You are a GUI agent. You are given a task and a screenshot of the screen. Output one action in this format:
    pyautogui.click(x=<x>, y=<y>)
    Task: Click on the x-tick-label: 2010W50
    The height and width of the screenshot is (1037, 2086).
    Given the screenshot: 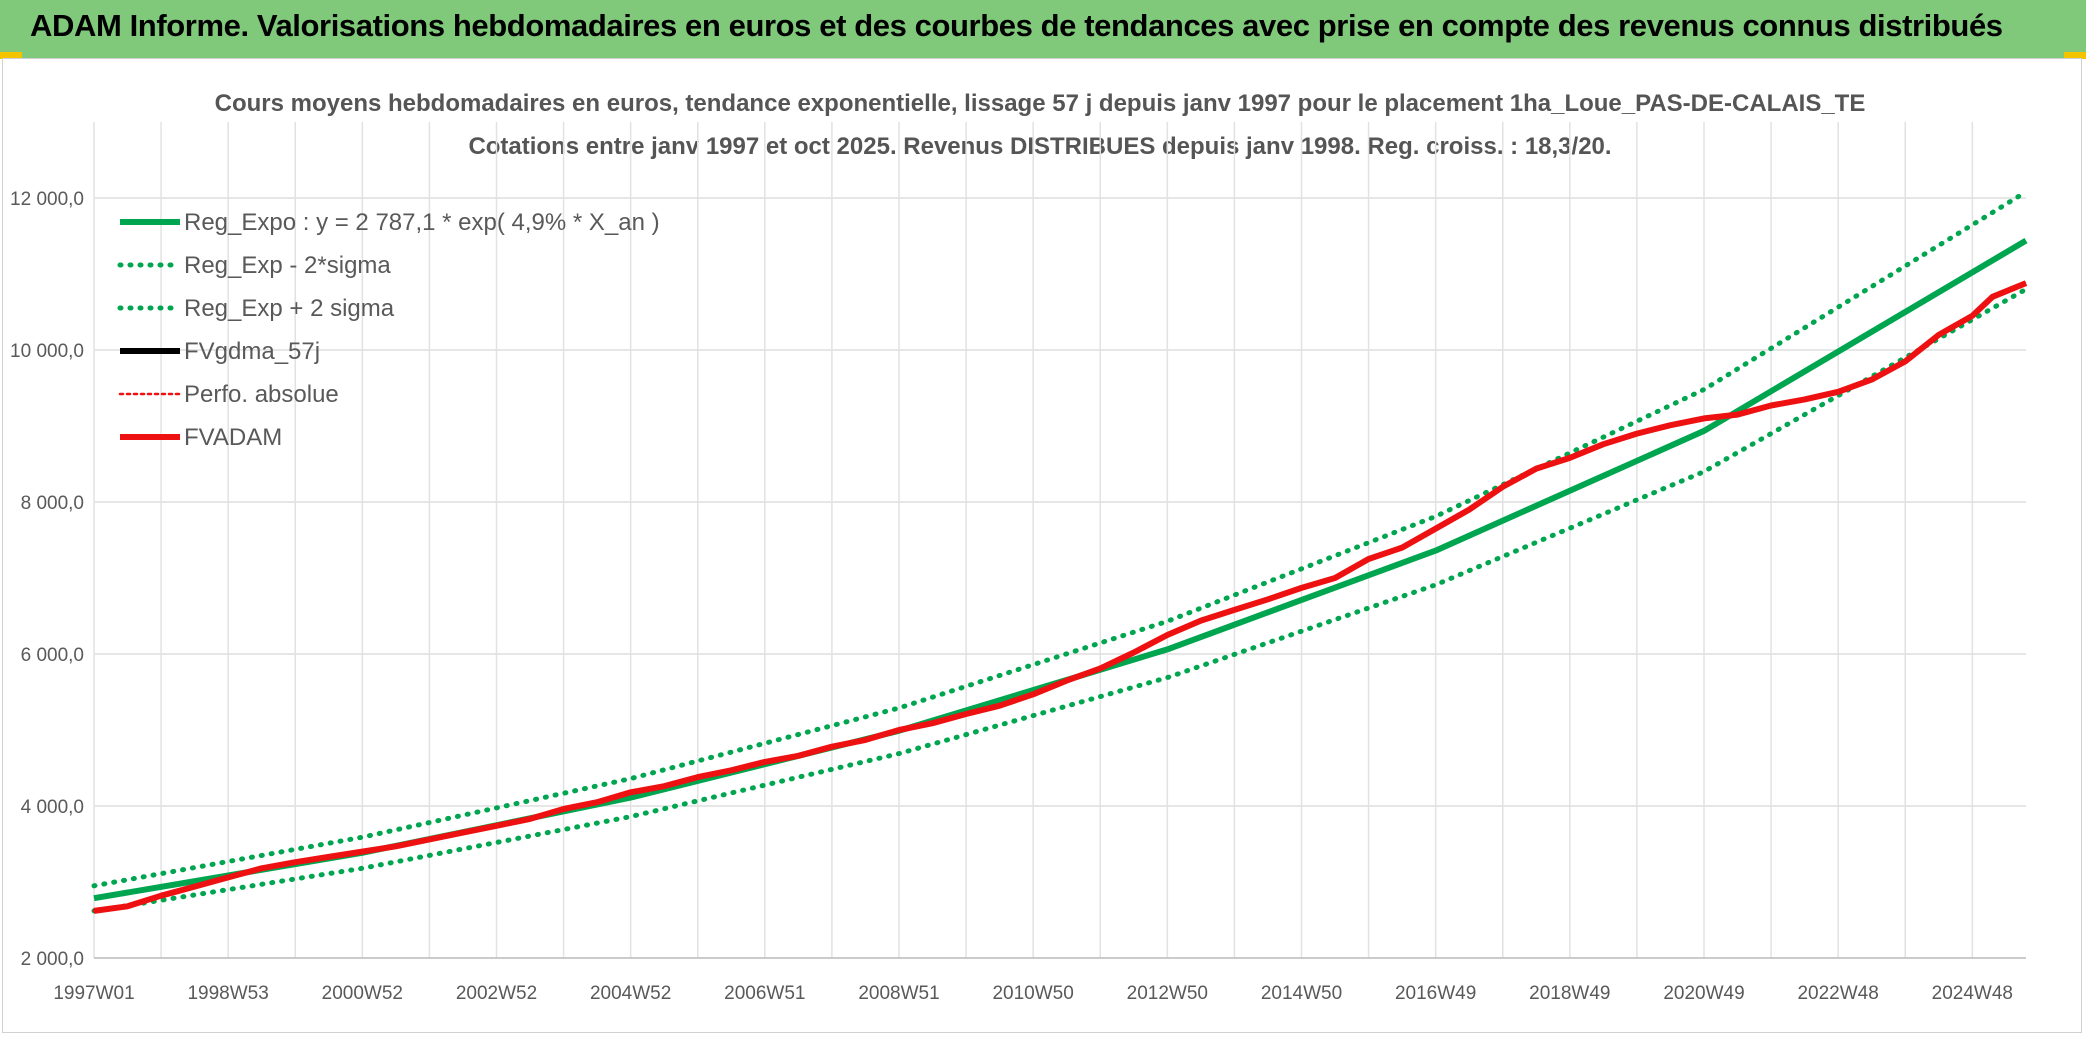 What is the action you would take?
    pyautogui.click(x=1032, y=993)
    